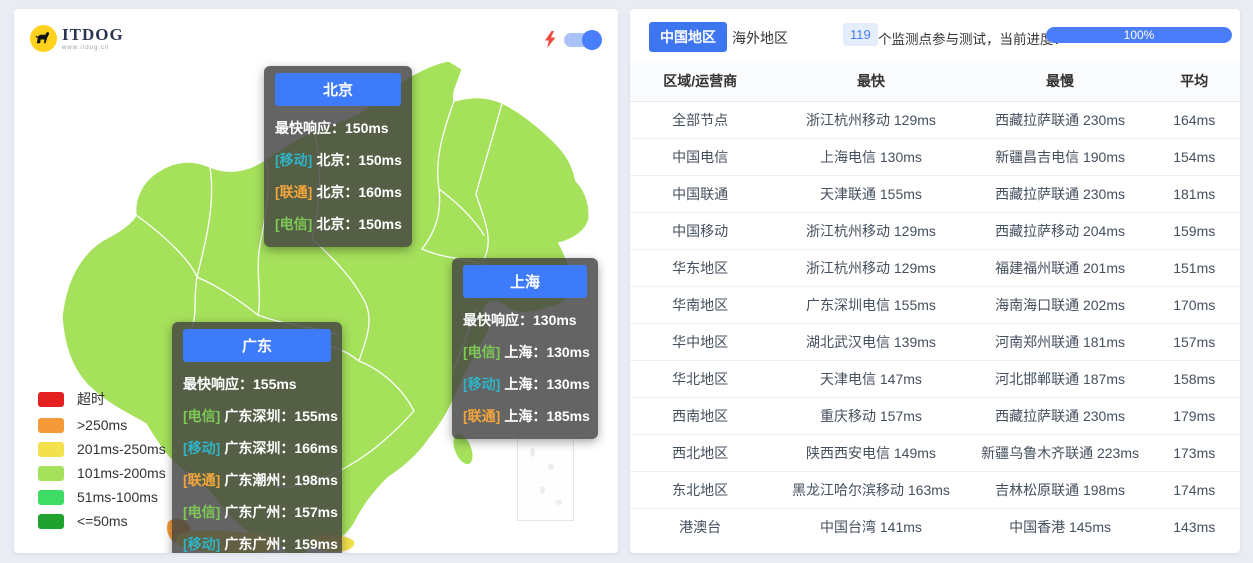 Image resolution: width=1253 pixels, height=563 pixels. Describe the element at coordinates (1060, 120) in the screenshot. I see `cell-slowest: 西藏拉萨联通 230ms` at that location.